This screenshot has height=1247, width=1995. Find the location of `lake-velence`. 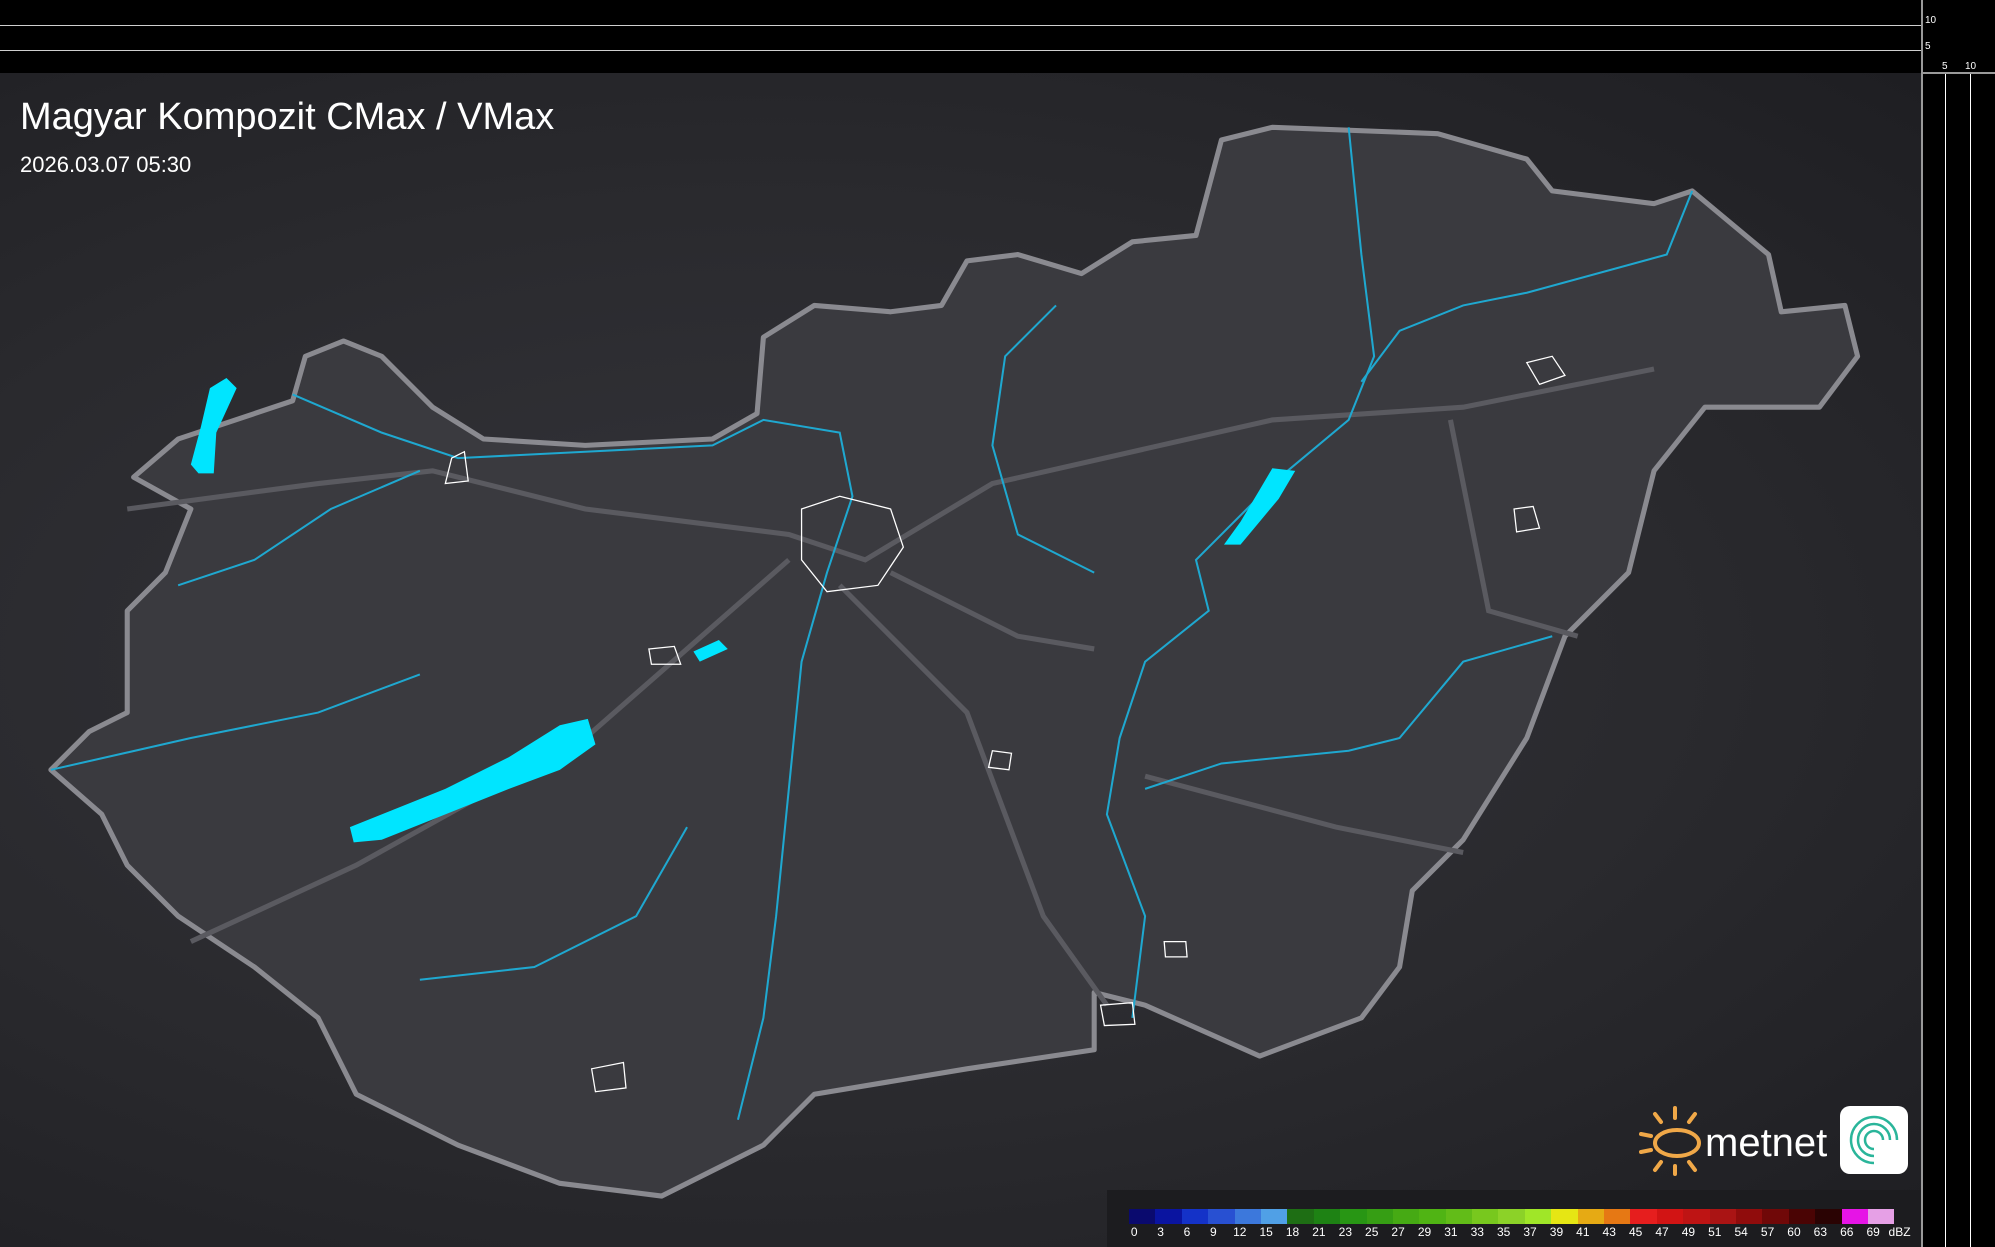

lake-velence is located at coordinates (710, 651).